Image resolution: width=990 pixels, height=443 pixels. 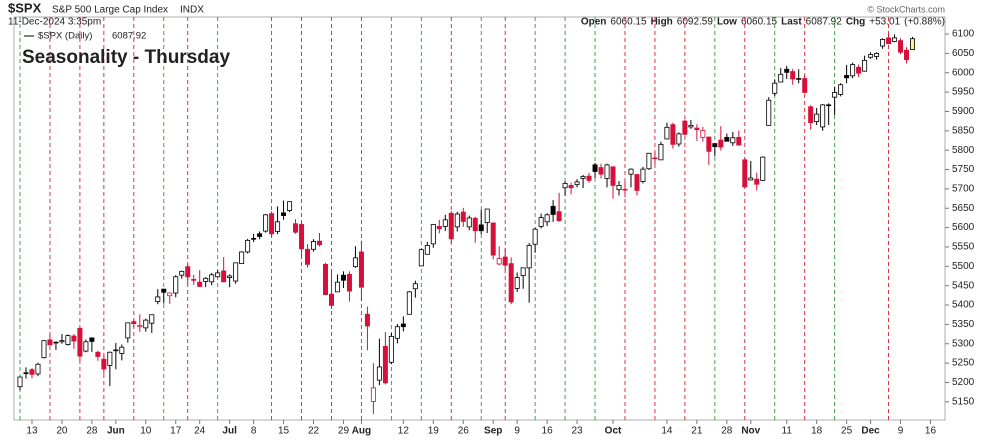 What do you see at coordinates (963, 111) in the screenshot?
I see `y-tick-label: 5900` at bounding box center [963, 111].